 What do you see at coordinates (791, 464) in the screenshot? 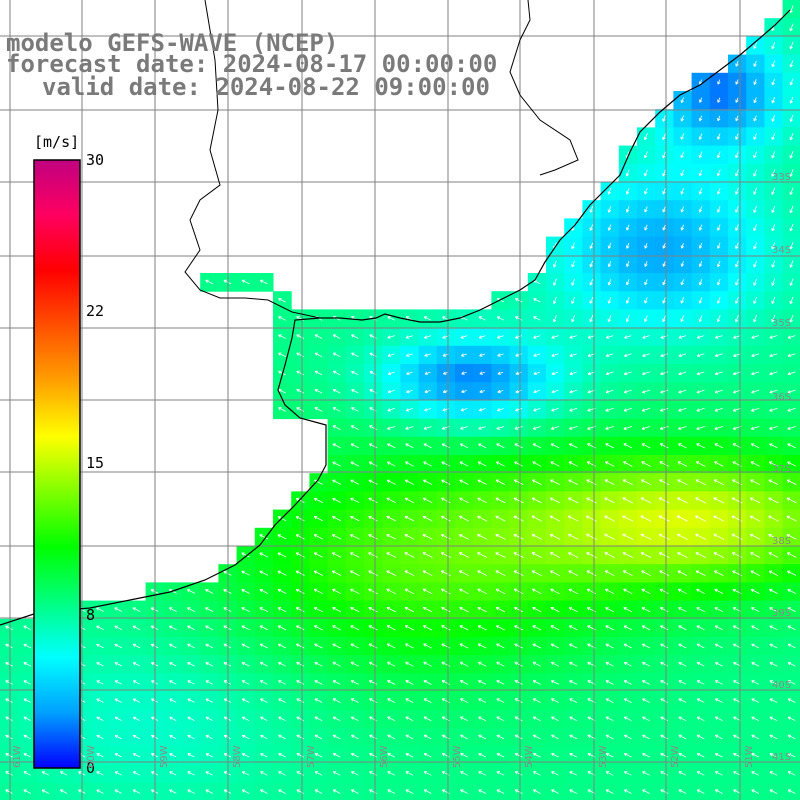
I see `wind-cell` at bounding box center [791, 464].